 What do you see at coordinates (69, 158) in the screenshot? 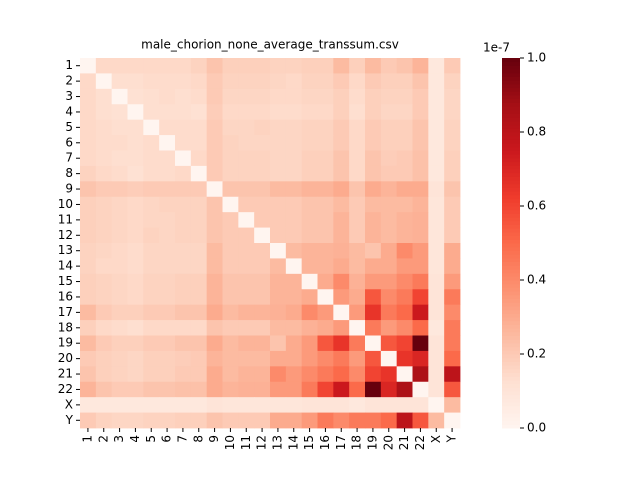
I see `y-tick-label: 7` at bounding box center [69, 158].